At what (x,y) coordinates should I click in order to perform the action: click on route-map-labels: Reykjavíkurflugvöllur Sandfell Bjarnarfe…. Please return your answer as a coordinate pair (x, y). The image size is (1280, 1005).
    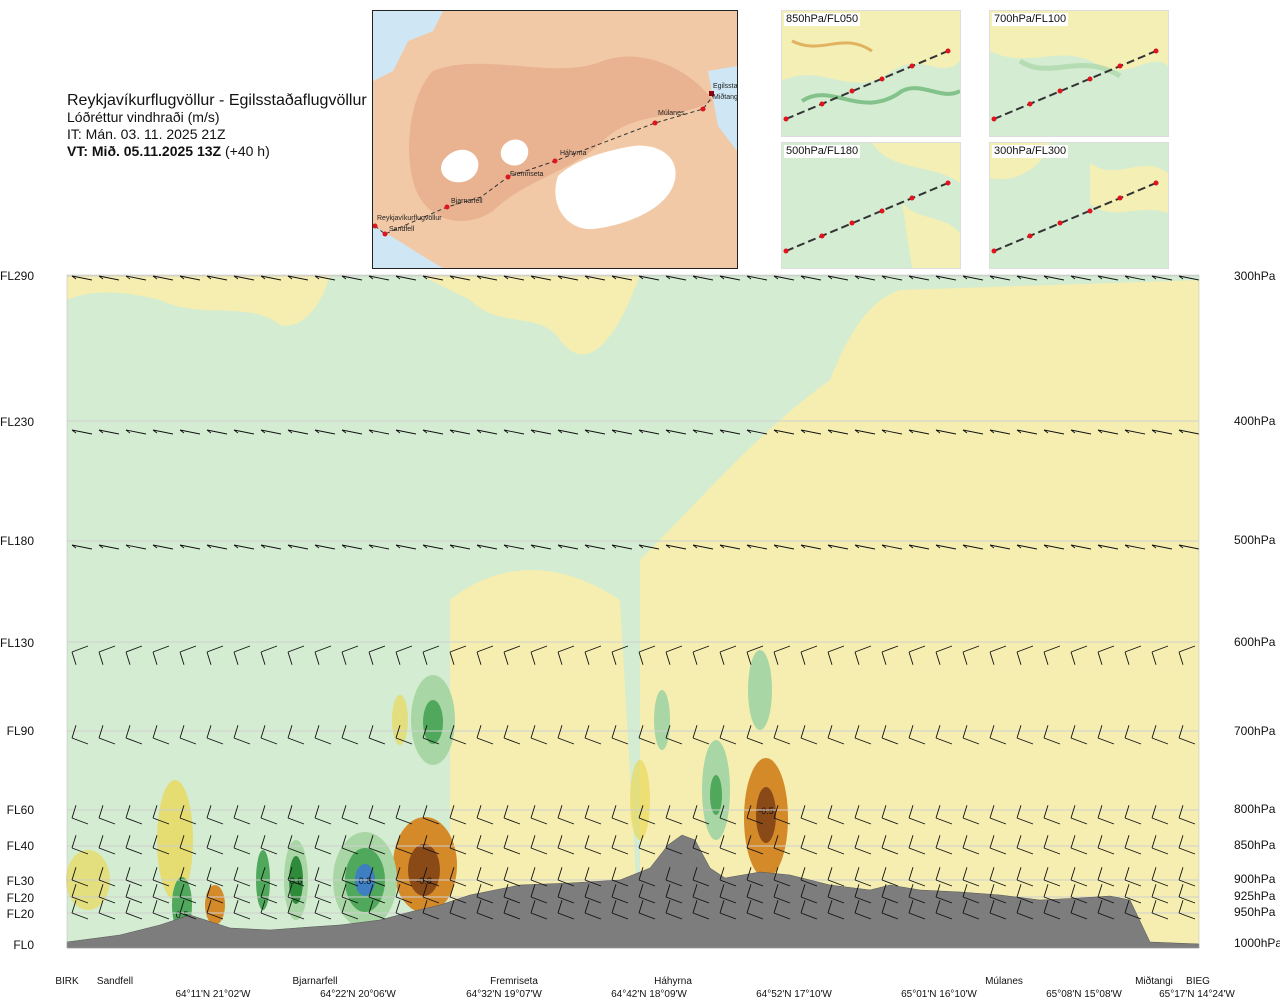
    Looking at the image, I should click on (557, 157).